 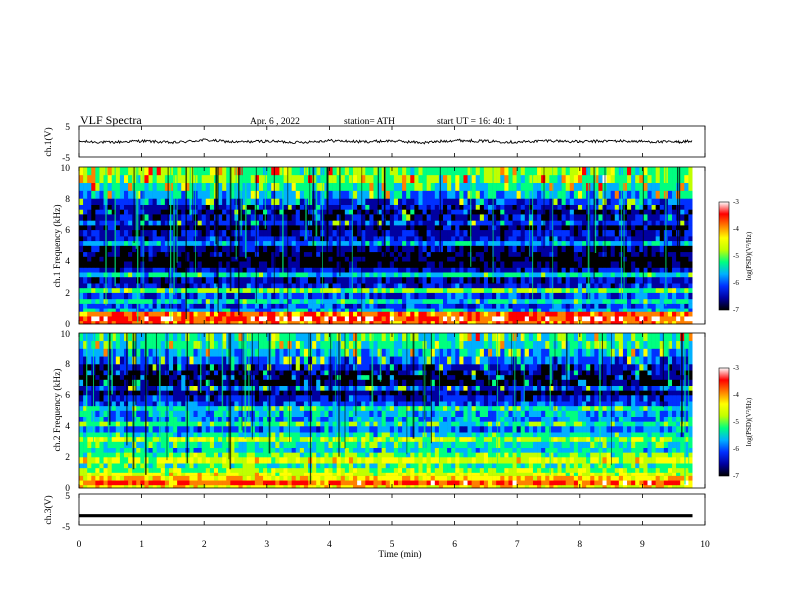 I want to click on ch1-colorbar-scale, so click(x=724, y=256).